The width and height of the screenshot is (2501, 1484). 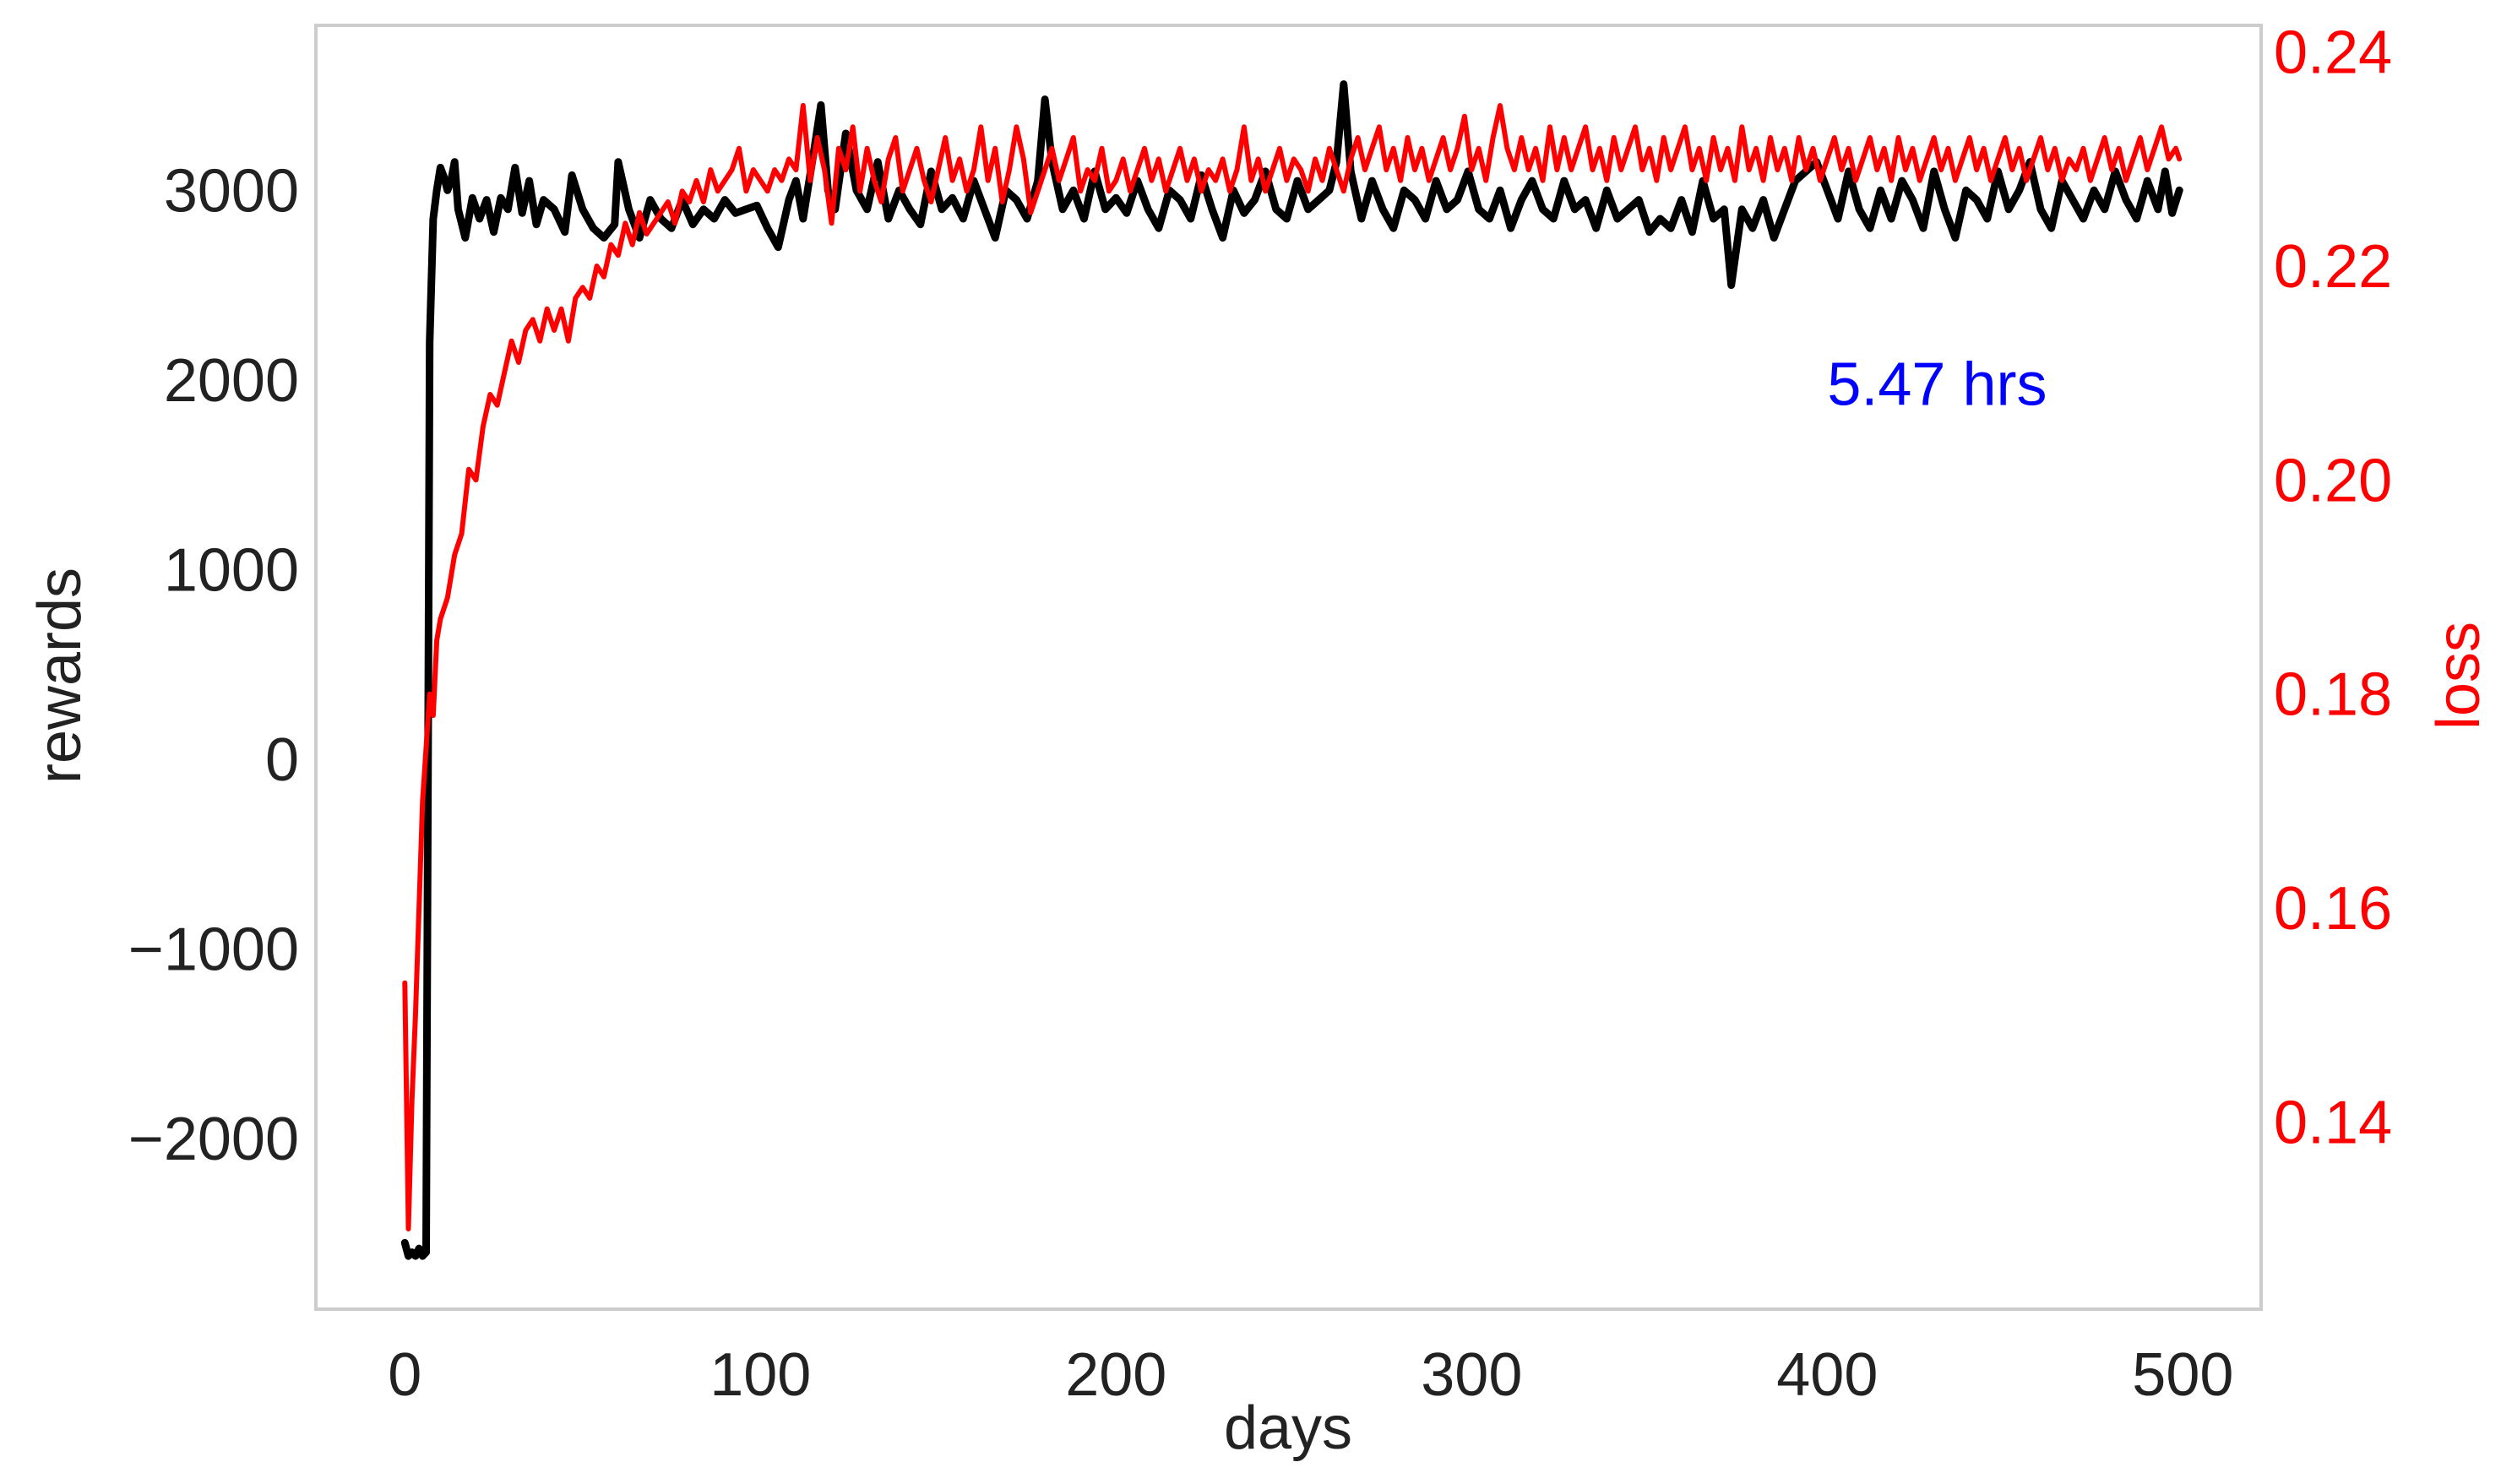 What do you see at coordinates (213, 949) in the screenshot?
I see `left-y-tick-label: −1000` at bounding box center [213, 949].